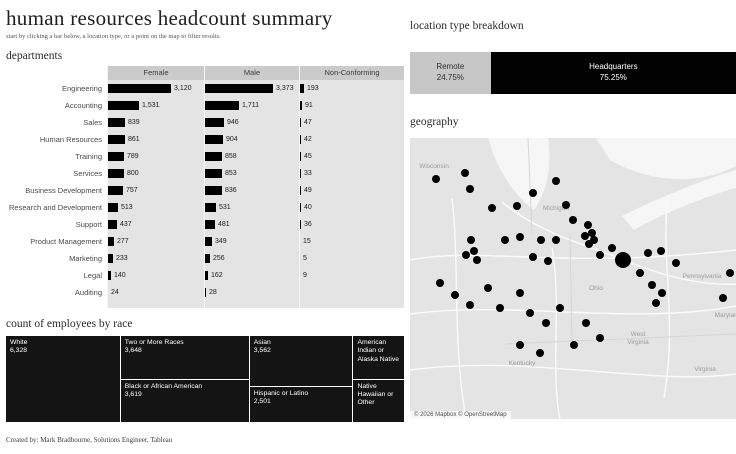  Describe the element at coordinates (155, 207) in the screenshot. I see `dept-bar-cell: 513` at that location.